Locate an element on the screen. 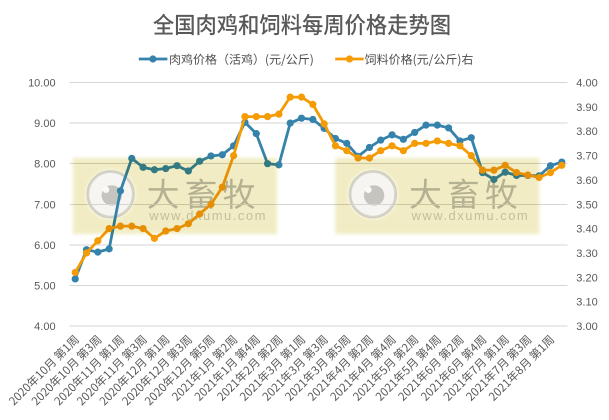 The image size is (609, 420). svg-text: 3.80 is located at coordinates (586, 132).